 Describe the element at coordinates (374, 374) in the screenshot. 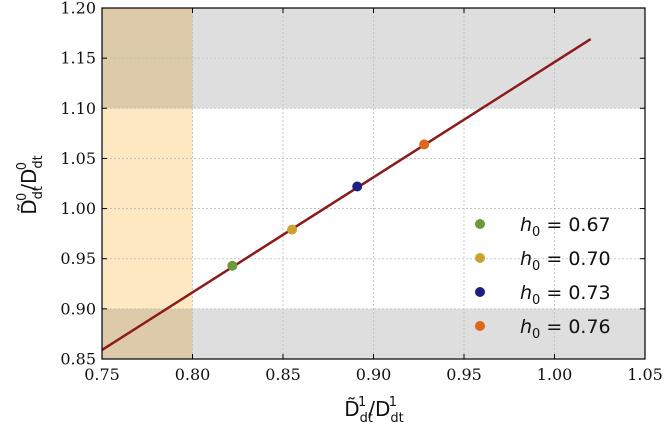

I see `x-tick-label-3: 0.90` at that location.